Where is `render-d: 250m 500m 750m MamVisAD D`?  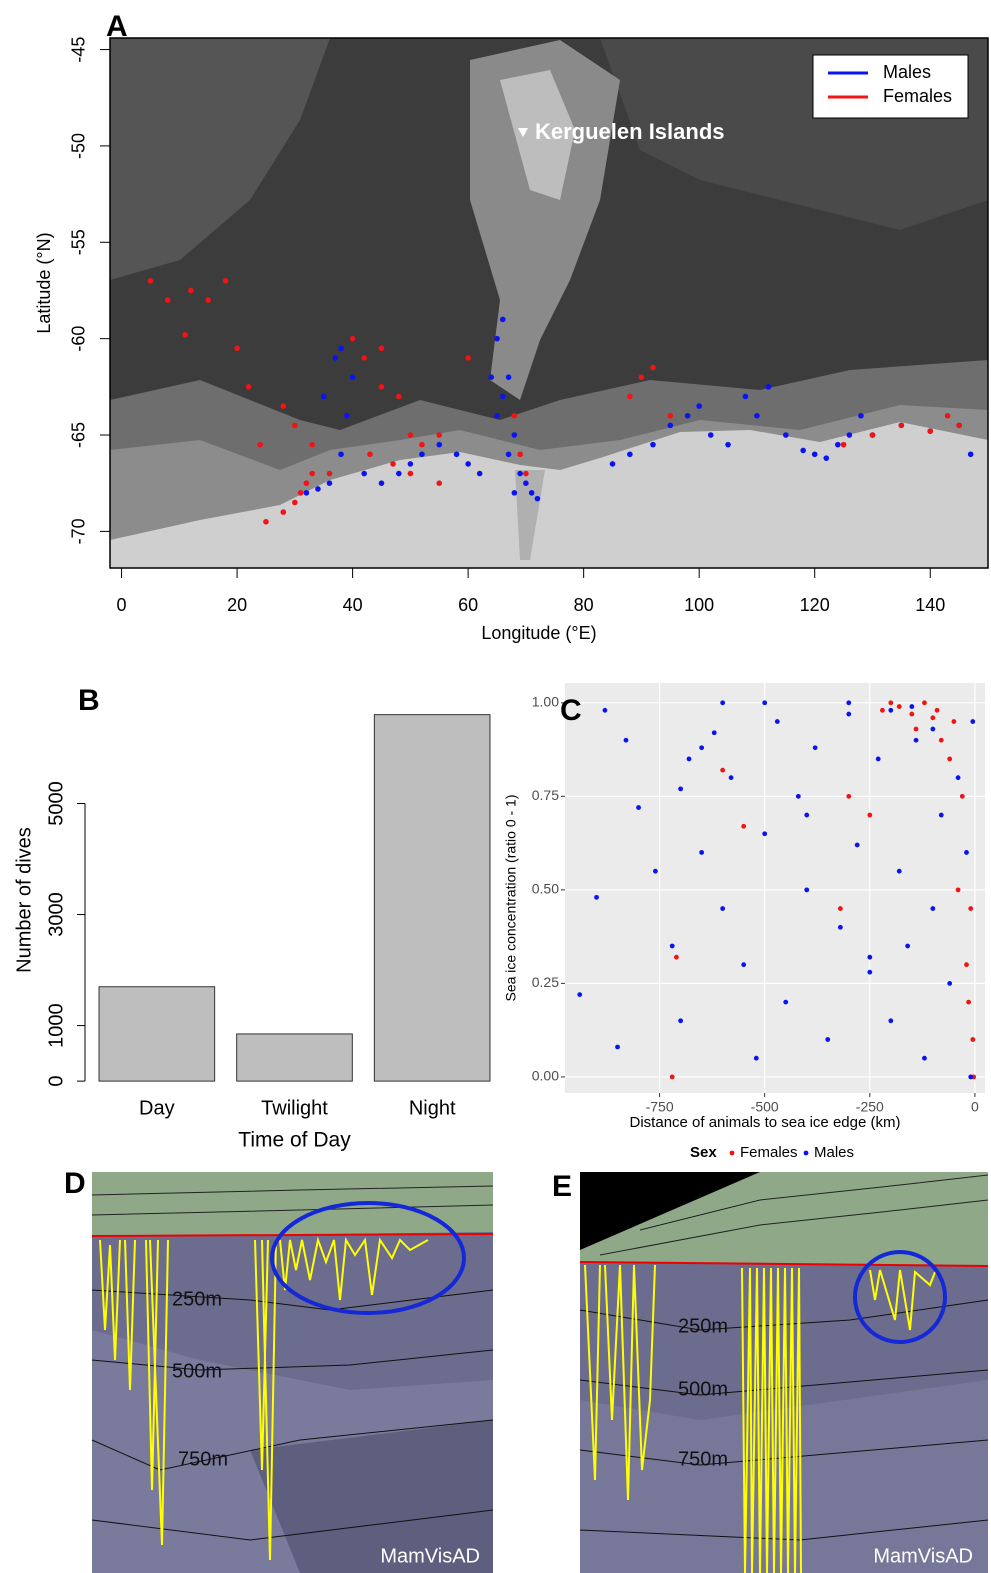 render-d: 250m 500m 750m MamVisAD D is located at coordinates (279, 1370).